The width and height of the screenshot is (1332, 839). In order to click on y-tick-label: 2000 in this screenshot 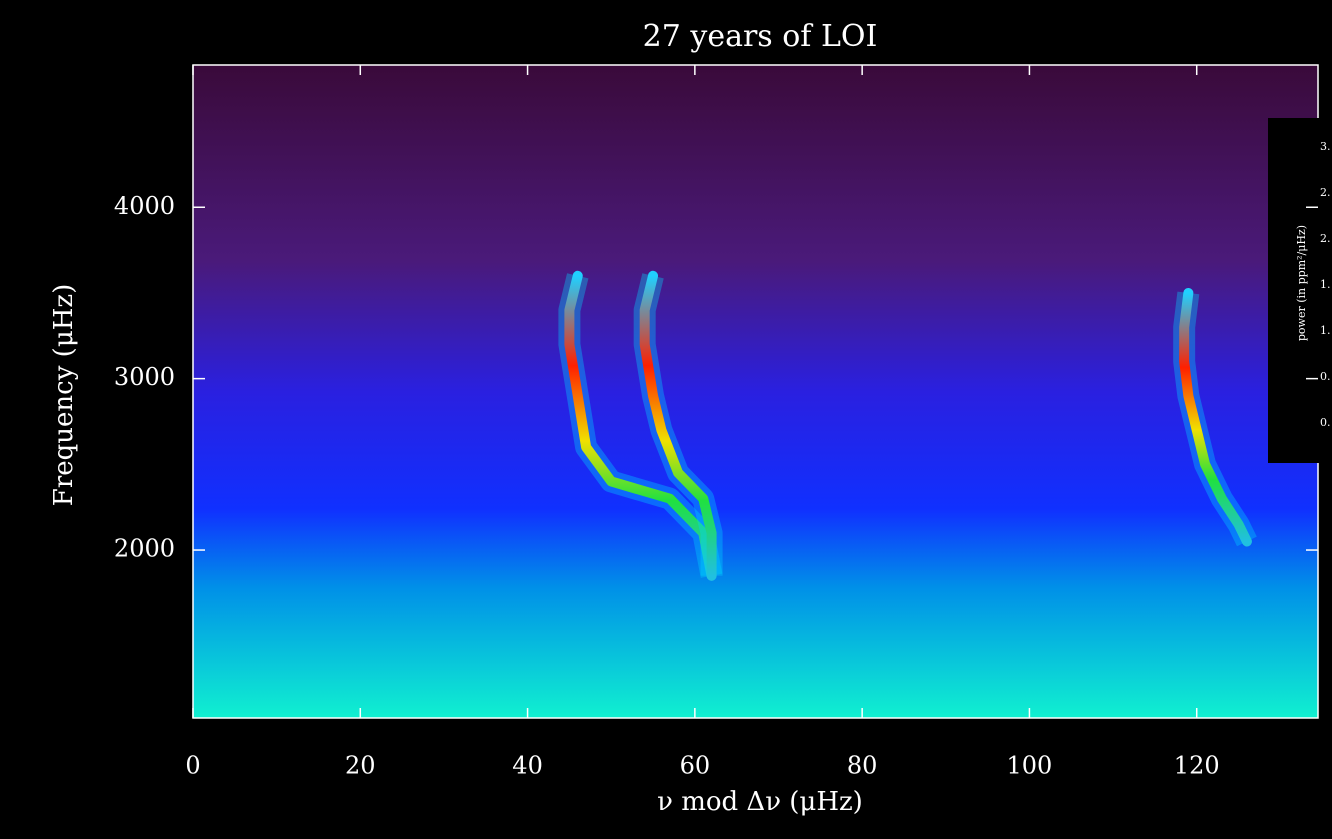, I will do `click(144, 549)`.